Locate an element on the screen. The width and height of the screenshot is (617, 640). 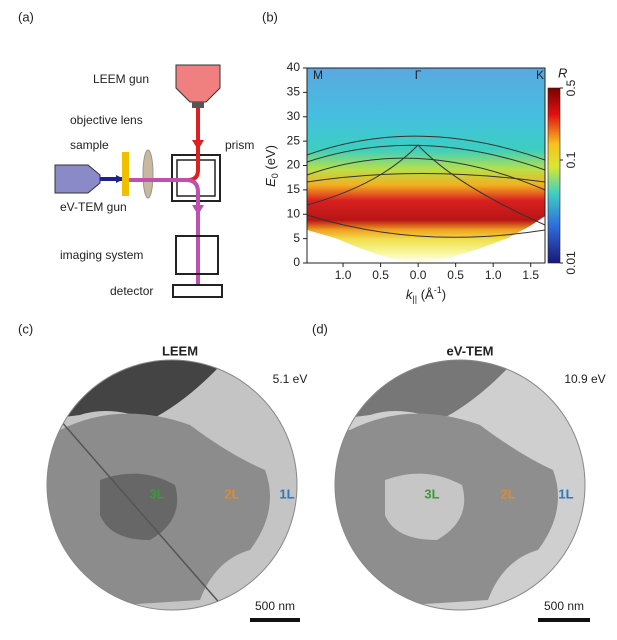
detector is located at coordinates (197, 291).